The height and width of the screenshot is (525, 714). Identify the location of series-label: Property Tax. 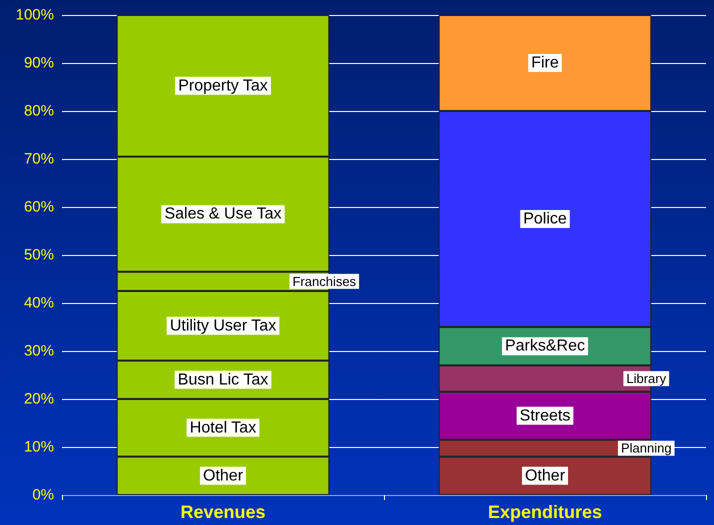
(223, 85).